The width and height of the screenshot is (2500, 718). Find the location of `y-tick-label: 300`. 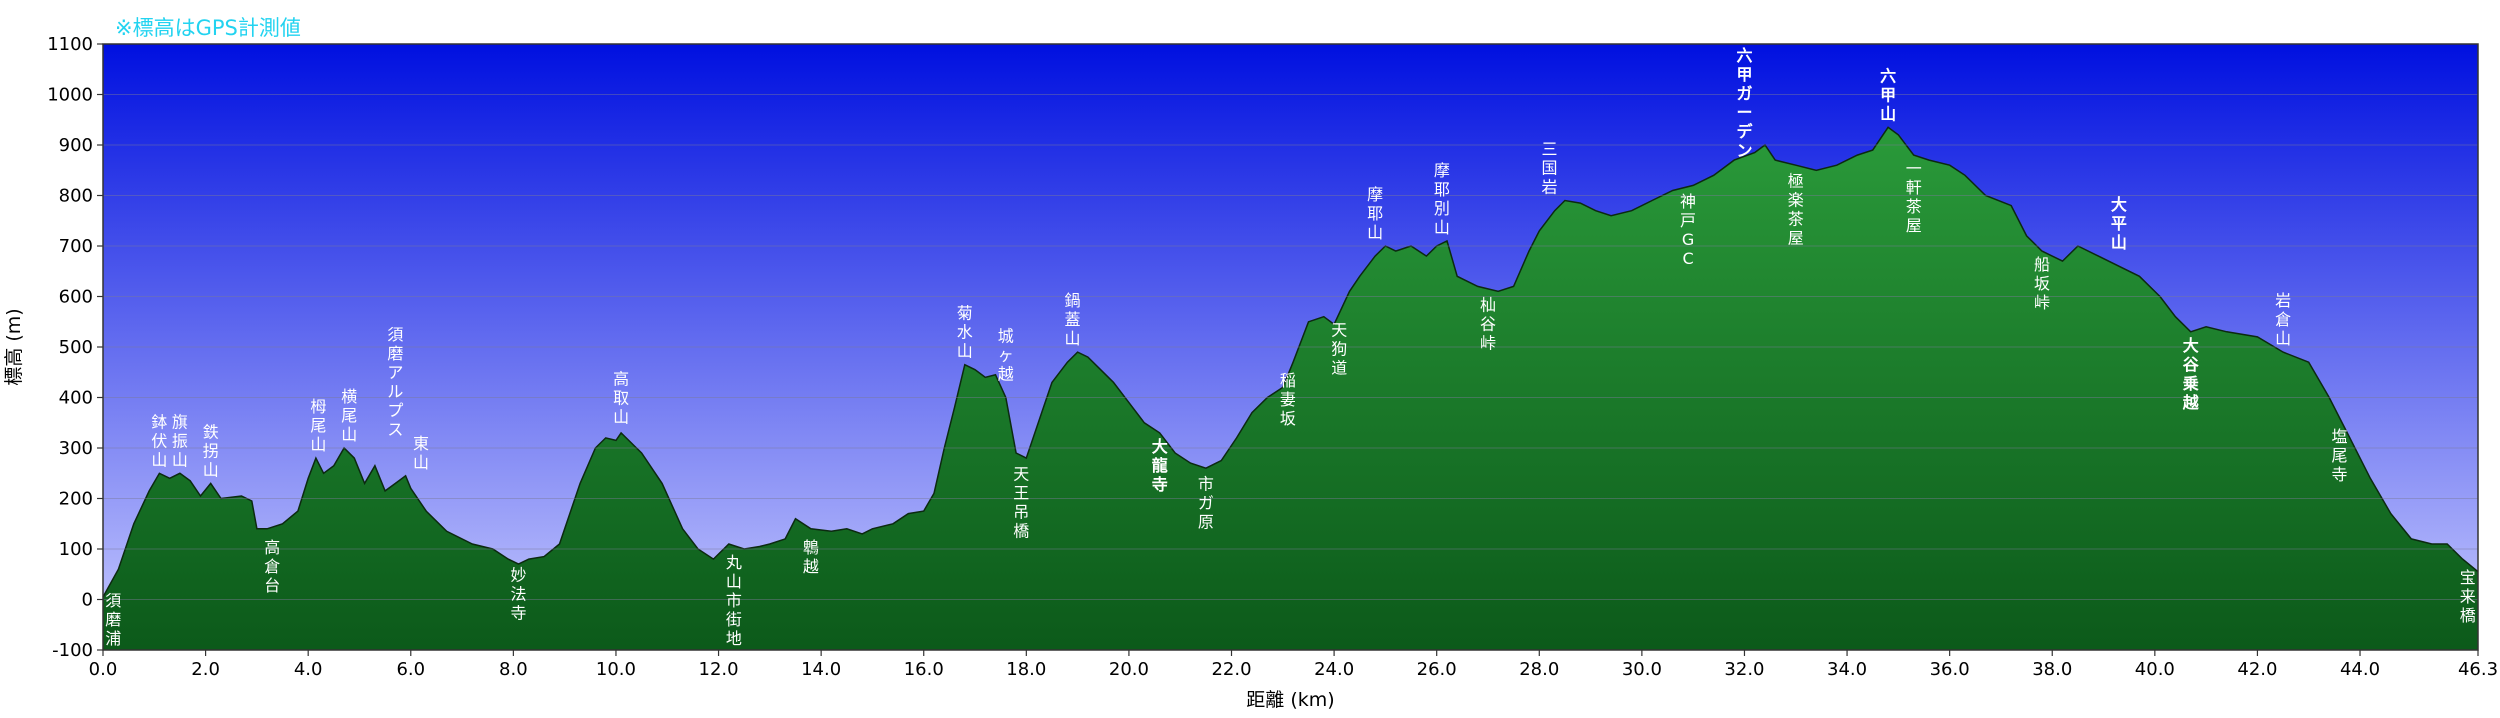

y-tick-label: 300 is located at coordinates (76, 448).